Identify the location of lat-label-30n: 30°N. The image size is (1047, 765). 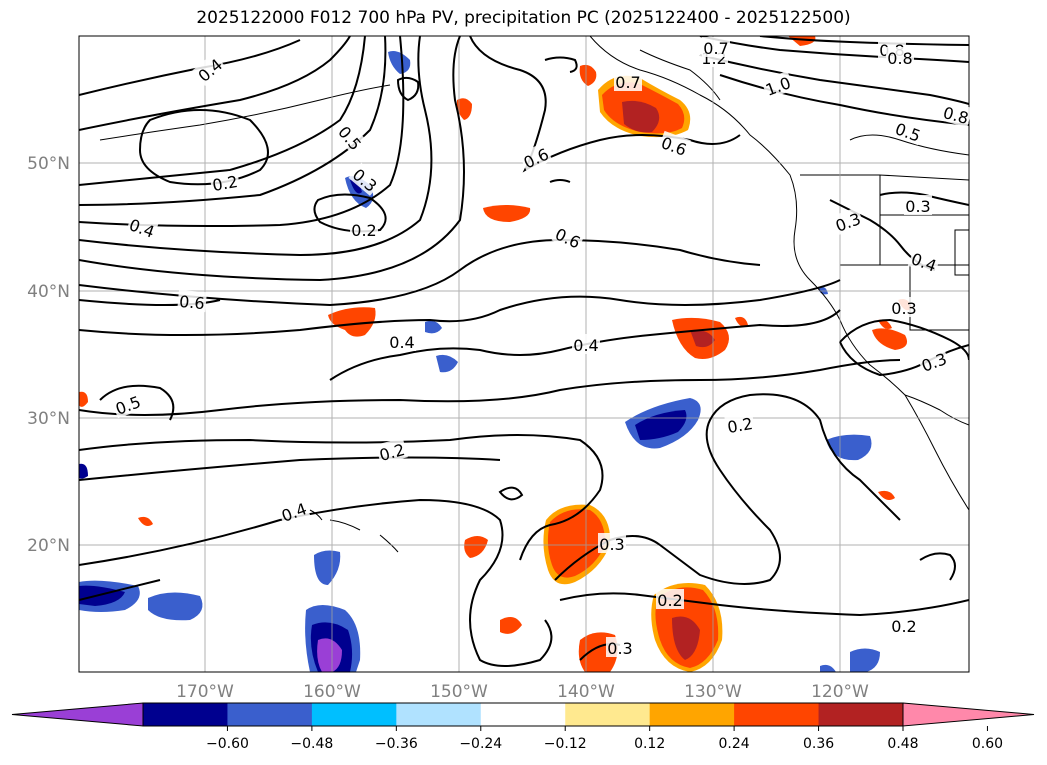
(48, 419).